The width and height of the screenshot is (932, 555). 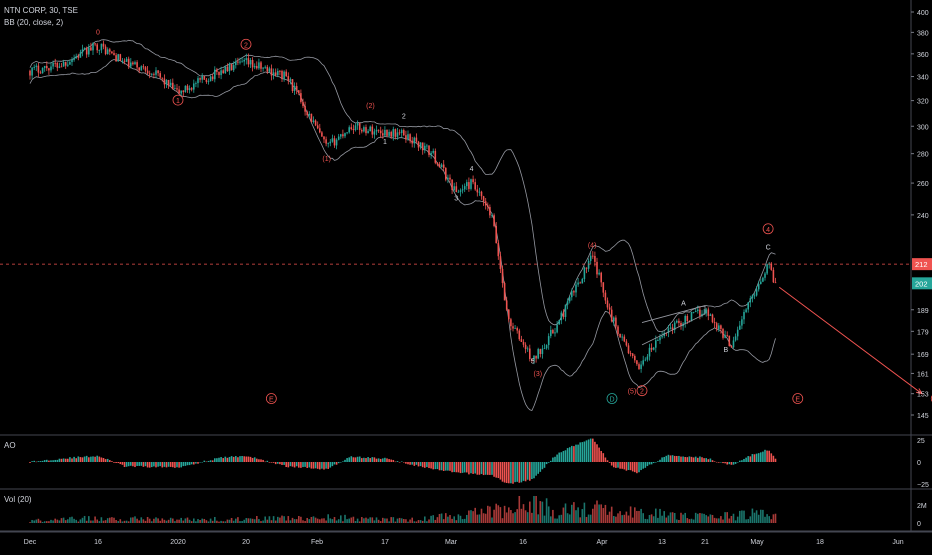 What do you see at coordinates (34, 22) in the screenshot?
I see `bb-legend: BB (20, close, 2)` at bounding box center [34, 22].